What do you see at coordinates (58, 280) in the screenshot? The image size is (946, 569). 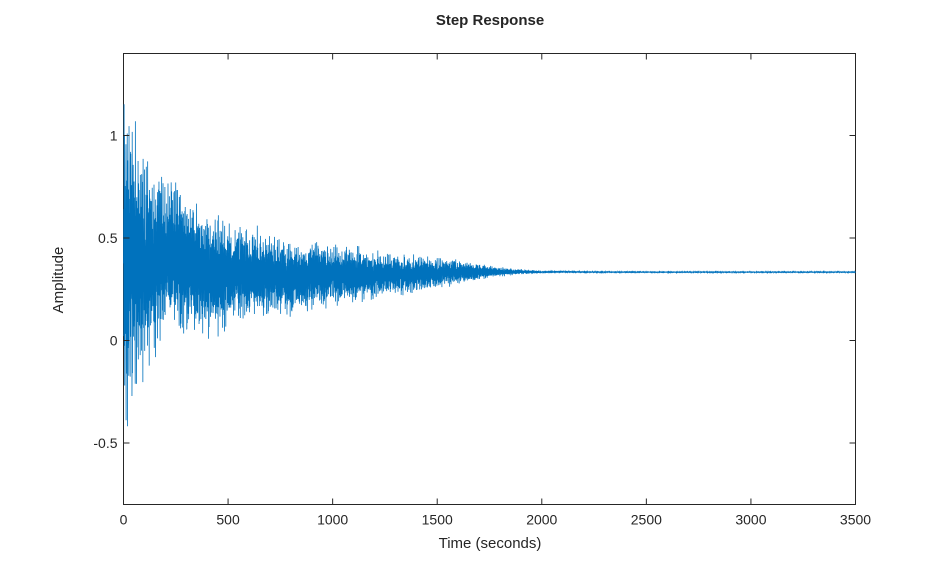 I see `y-axis-label: Amplitude` at bounding box center [58, 280].